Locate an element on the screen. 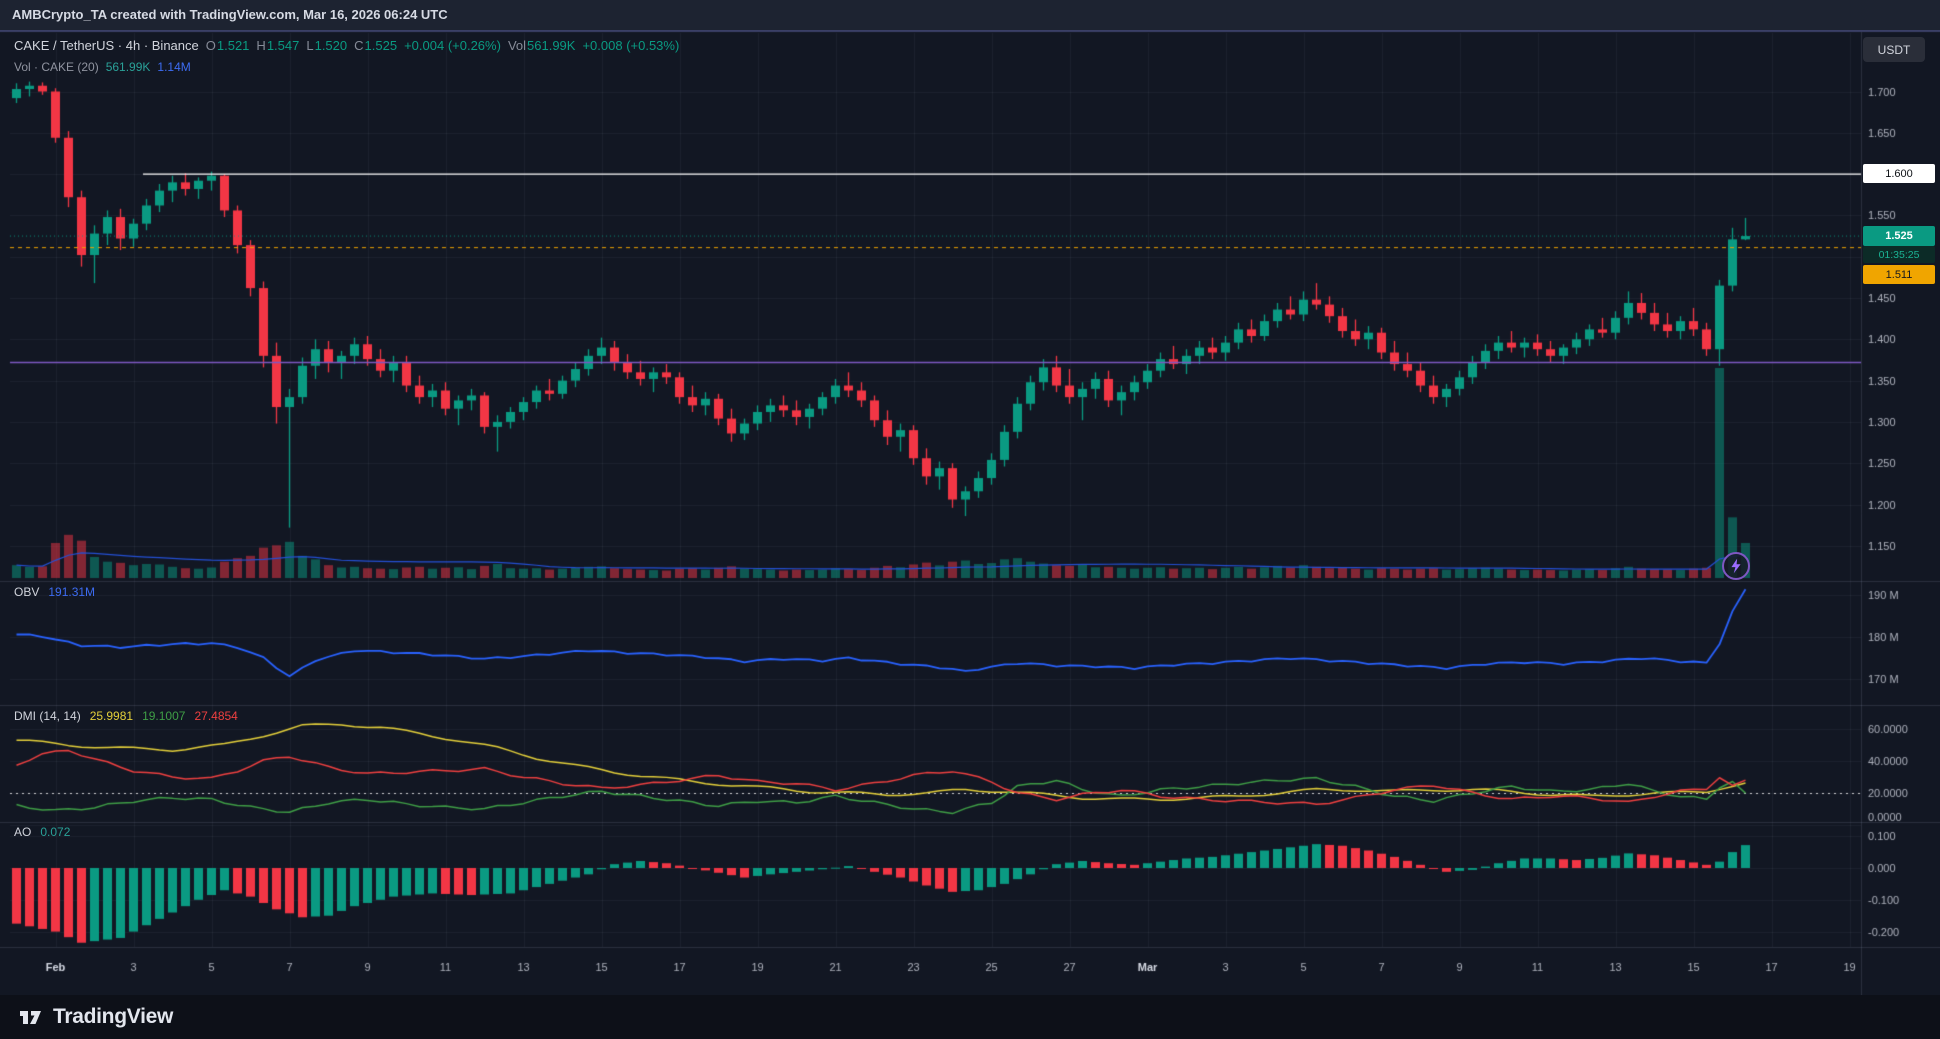 The width and height of the screenshot is (1940, 1039). ohlc-open: O1.521 is located at coordinates (227, 45).